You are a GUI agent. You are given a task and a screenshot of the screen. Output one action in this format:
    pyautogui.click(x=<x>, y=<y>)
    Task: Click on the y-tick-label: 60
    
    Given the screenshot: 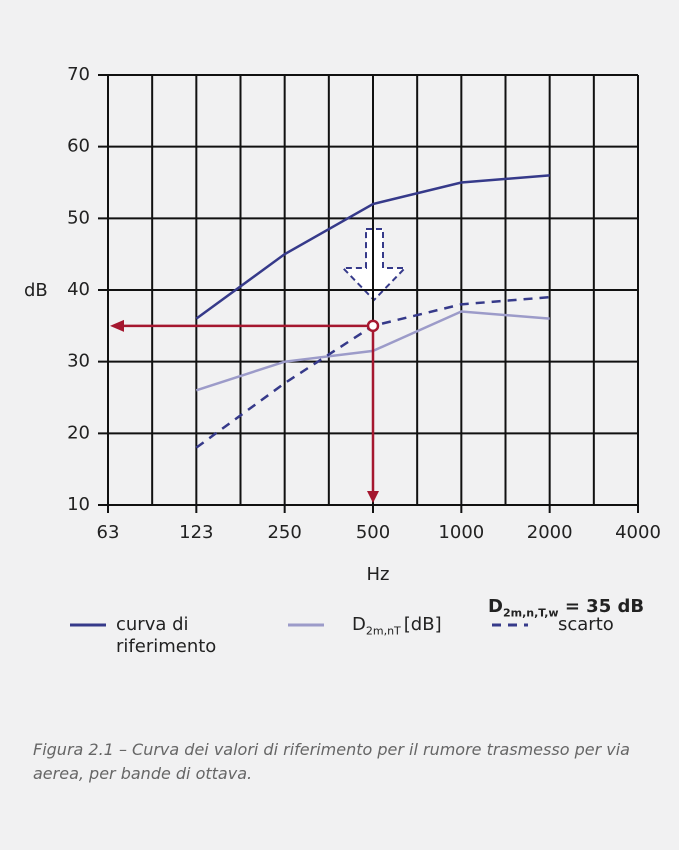 What is the action you would take?
    pyautogui.click(x=78, y=146)
    